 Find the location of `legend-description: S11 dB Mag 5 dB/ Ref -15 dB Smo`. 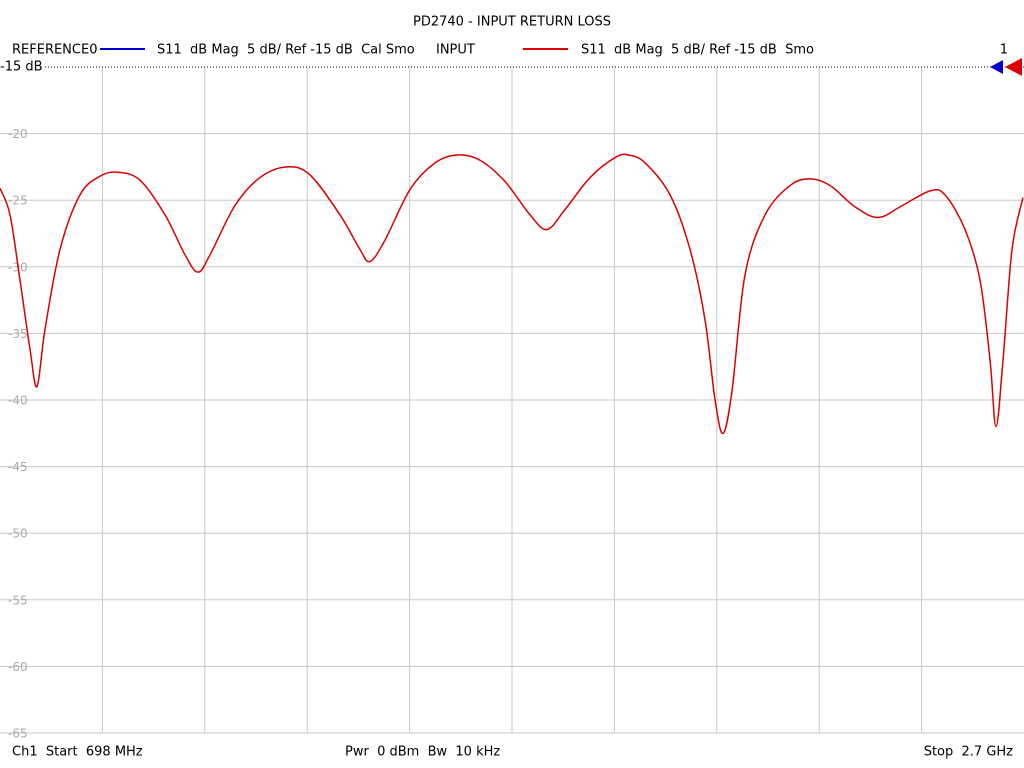

legend-description: S11 dB Mag 5 dB/ Ref -15 dB Smo is located at coordinates (697, 50).